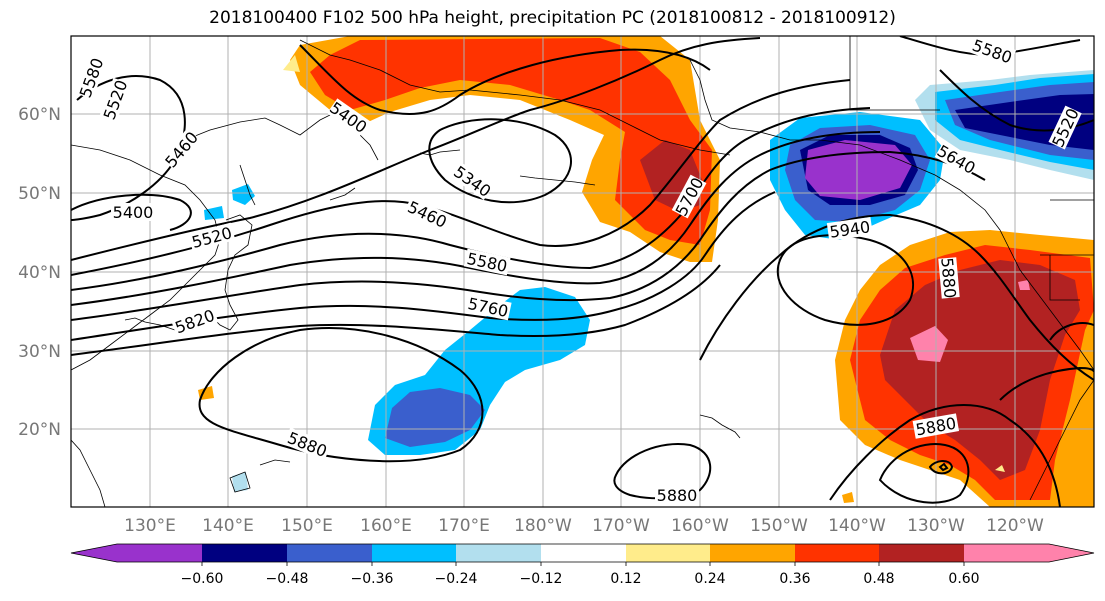 This screenshot has height=601, width=1105. What do you see at coordinates (464, 526) in the screenshot?
I see `lon-label: 170°E` at bounding box center [464, 526].